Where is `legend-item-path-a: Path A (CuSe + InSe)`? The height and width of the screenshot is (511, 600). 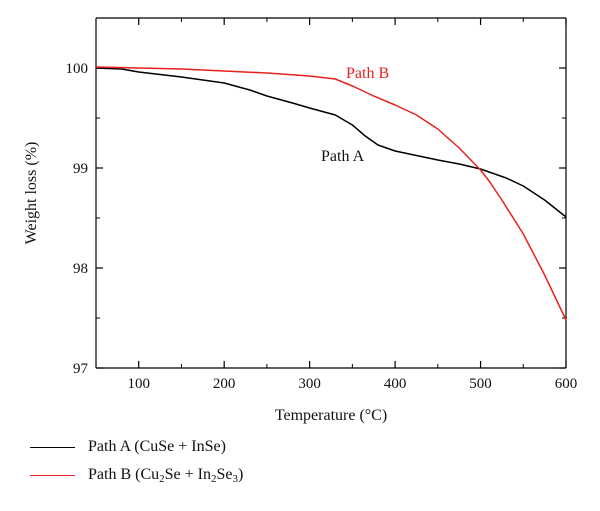
legend-item-path-a: Path A (CuSe + InSe) is located at coordinates (300, 447).